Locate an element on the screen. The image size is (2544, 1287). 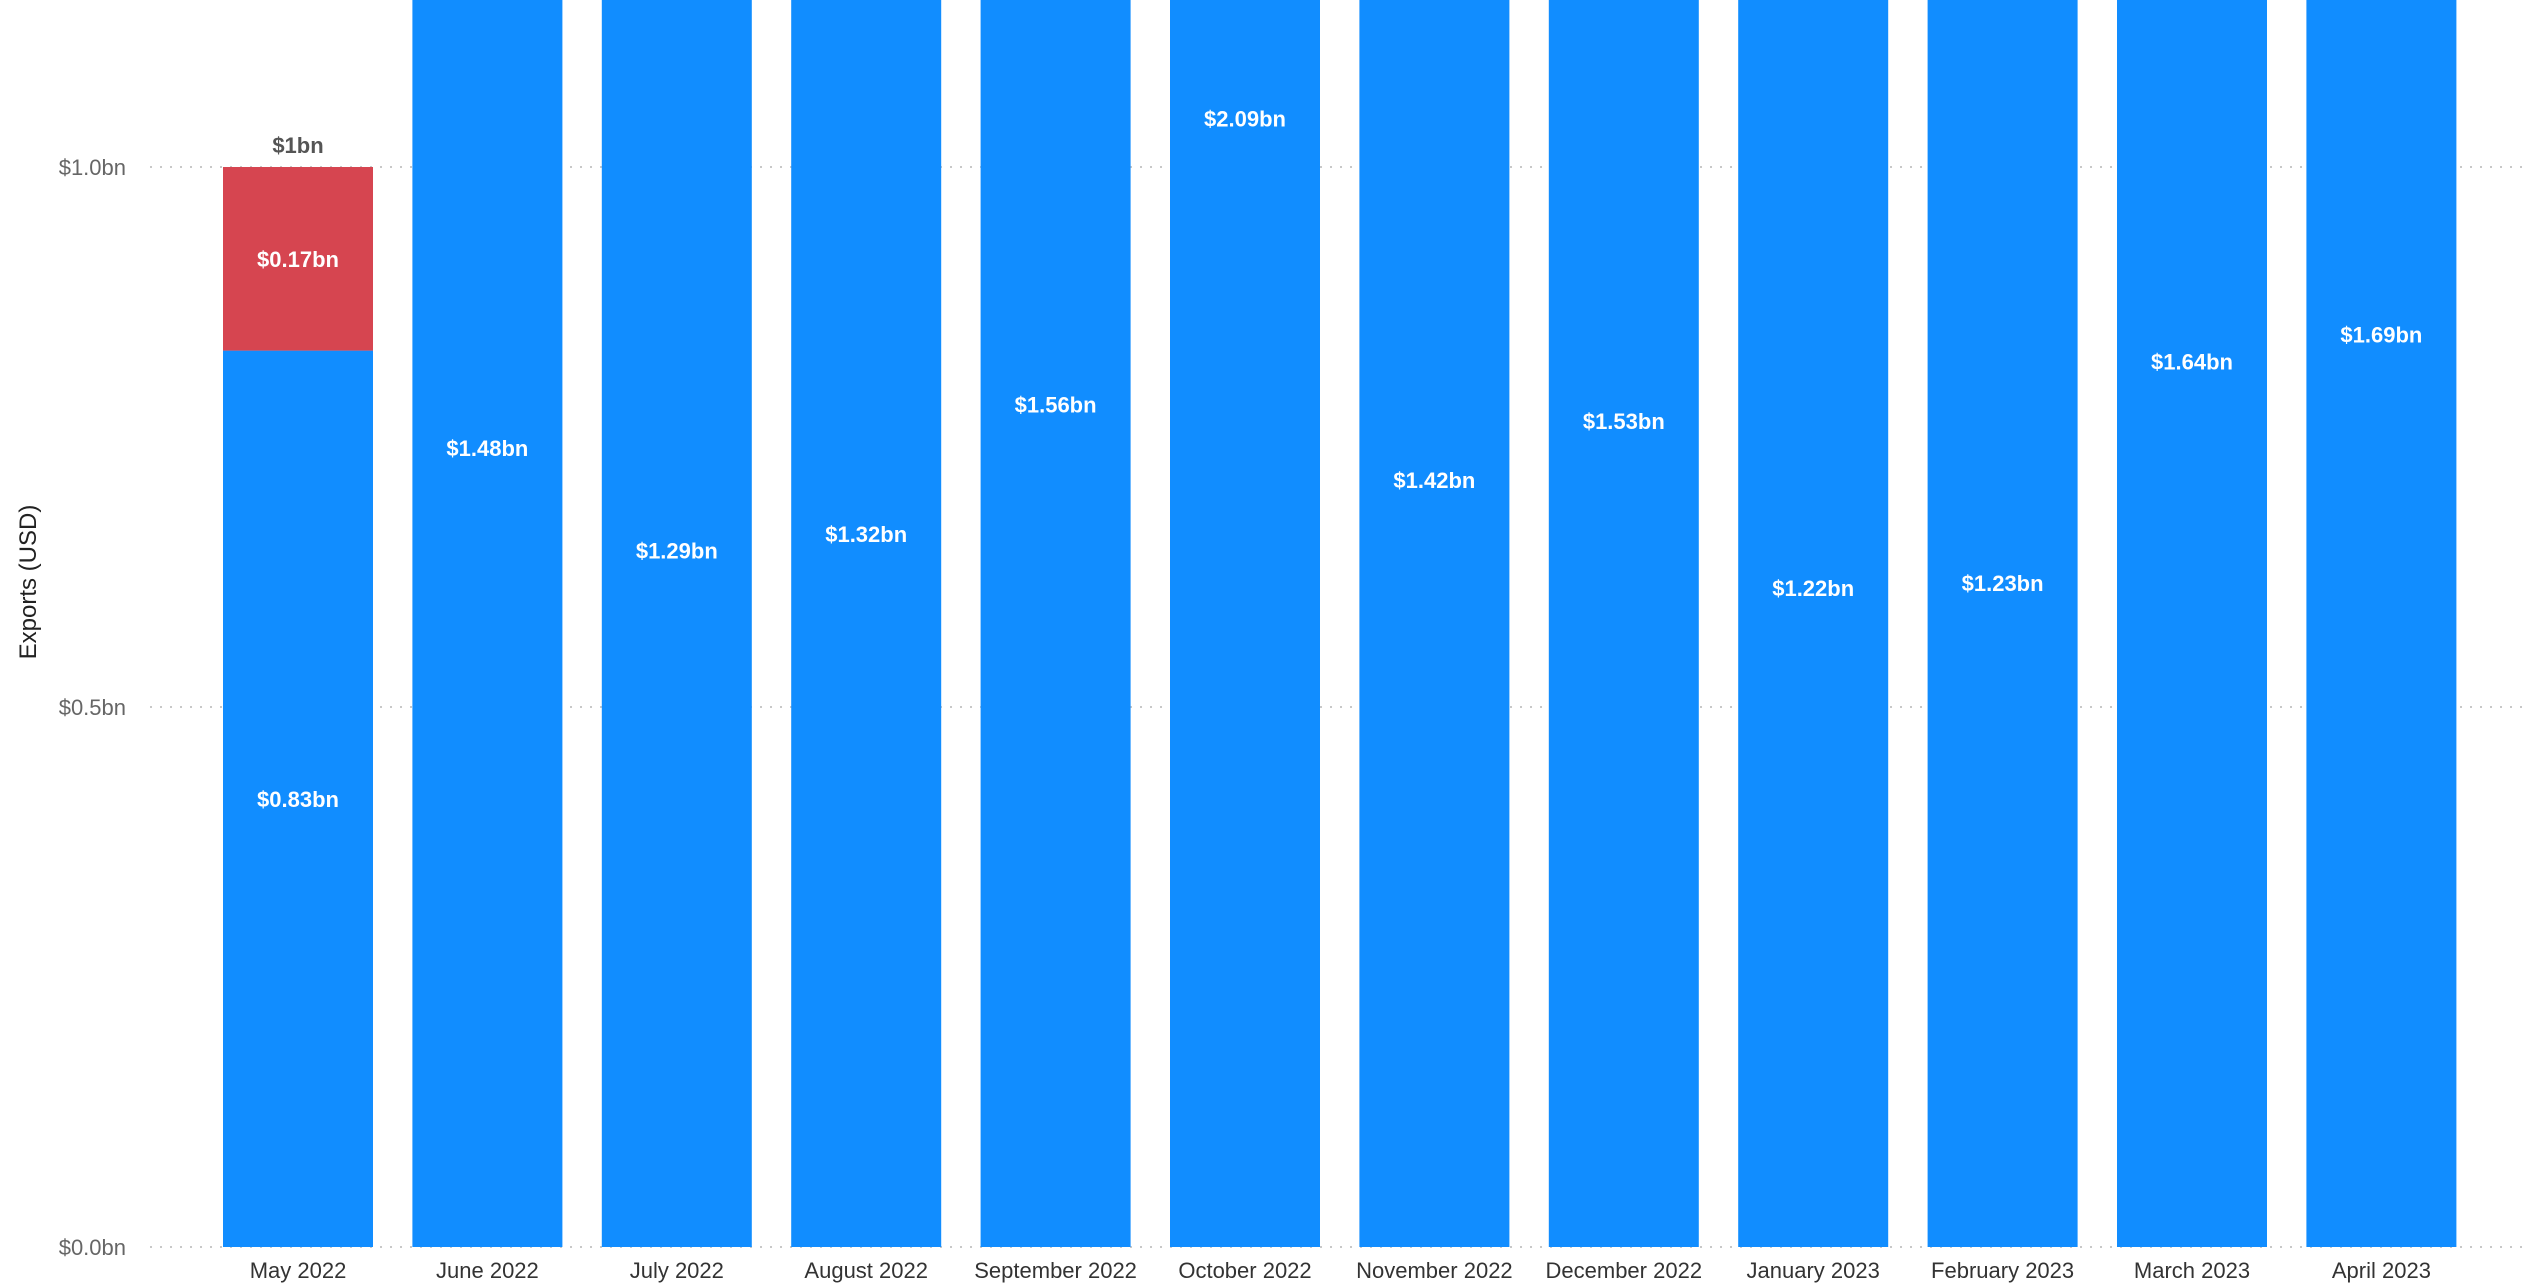
segment-value-label: $1.64bn is located at coordinates (2192, 361).